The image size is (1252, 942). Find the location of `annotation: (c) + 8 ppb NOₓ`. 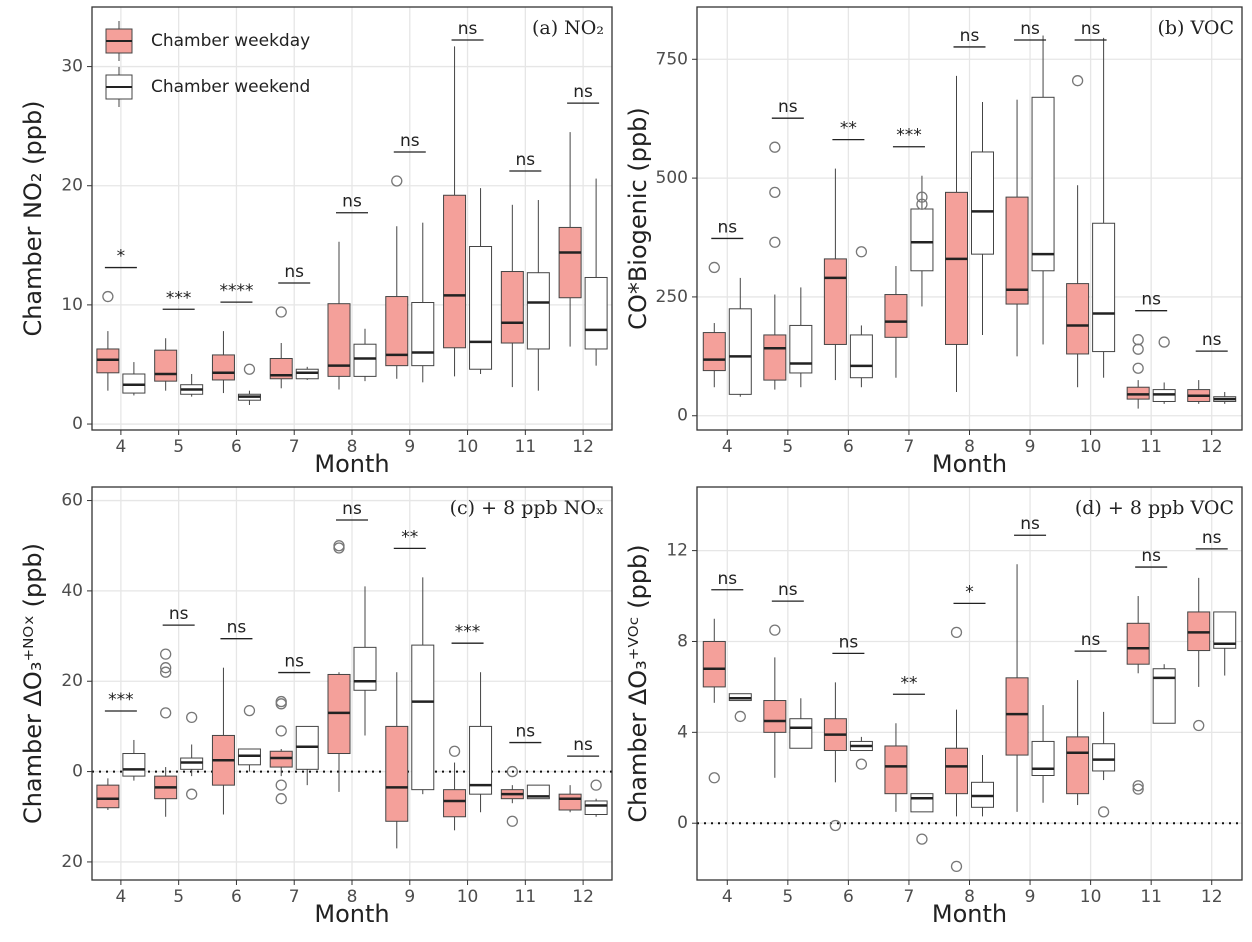

annotation: (c) + 8 ppb NOₓ is located at coordinates (527, 508).